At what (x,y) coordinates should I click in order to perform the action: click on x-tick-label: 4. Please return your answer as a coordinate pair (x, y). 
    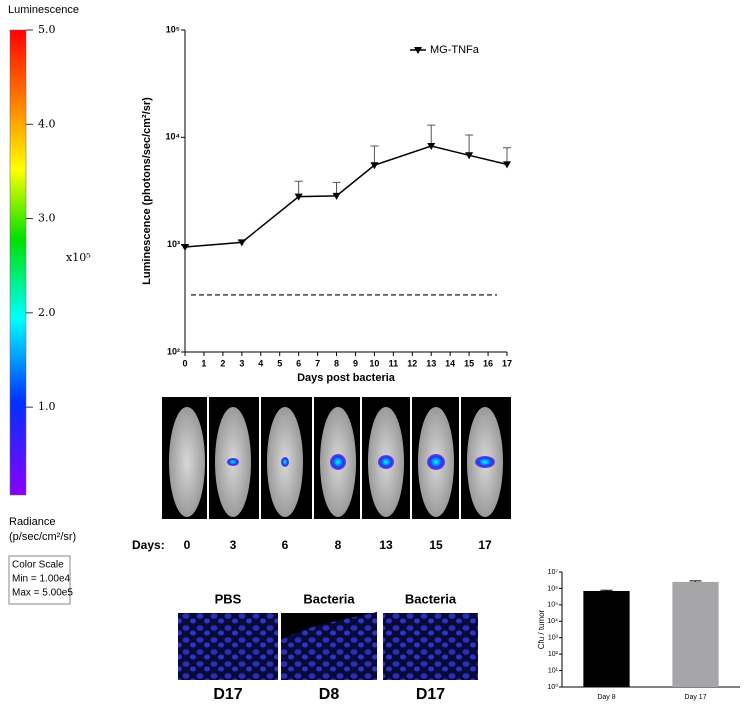
    Looking at the image, I should click on (260, 363).